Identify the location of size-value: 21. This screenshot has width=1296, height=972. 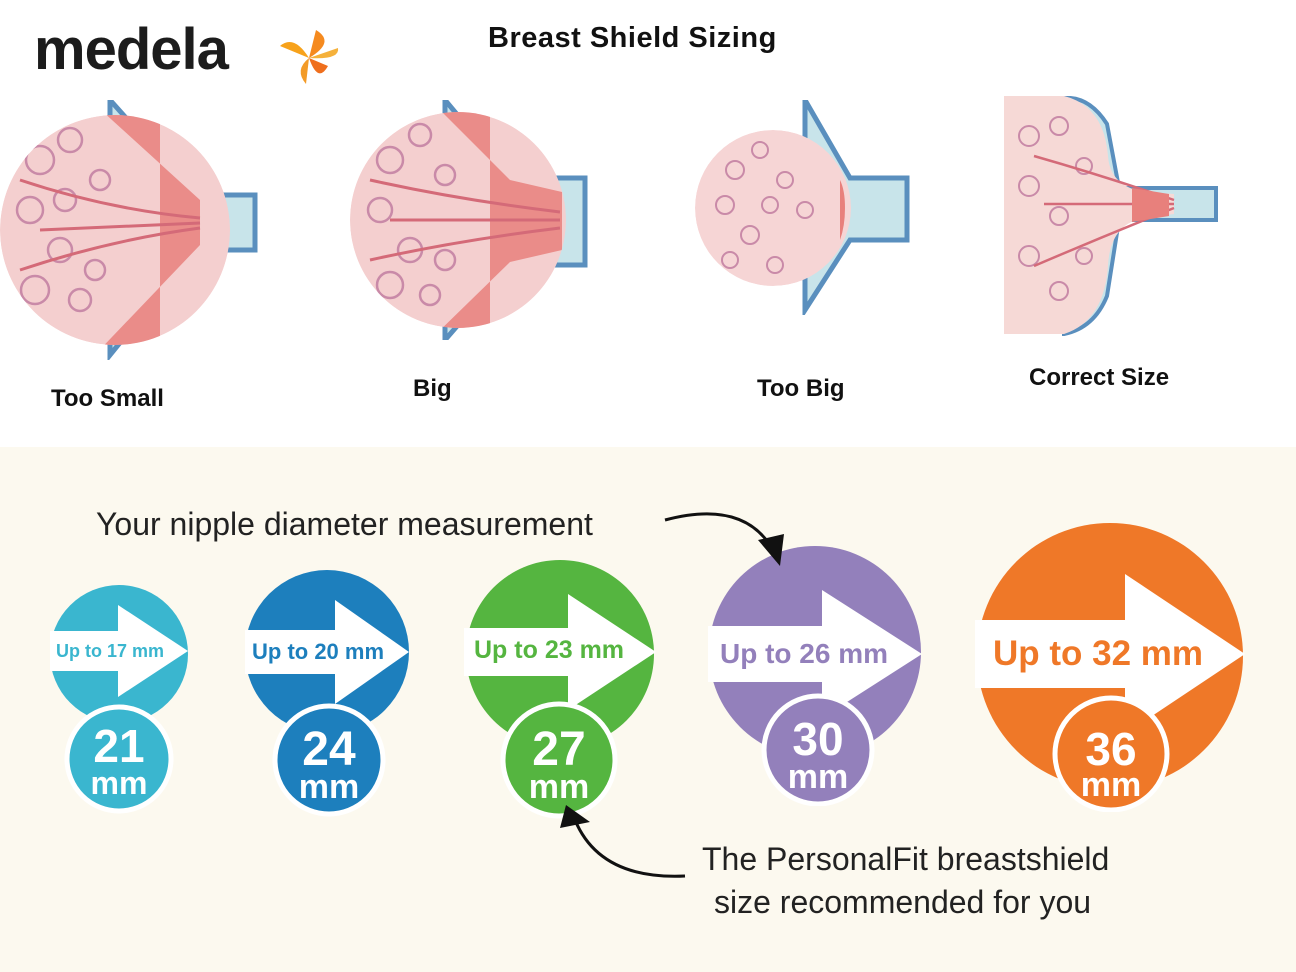
(119, 746).